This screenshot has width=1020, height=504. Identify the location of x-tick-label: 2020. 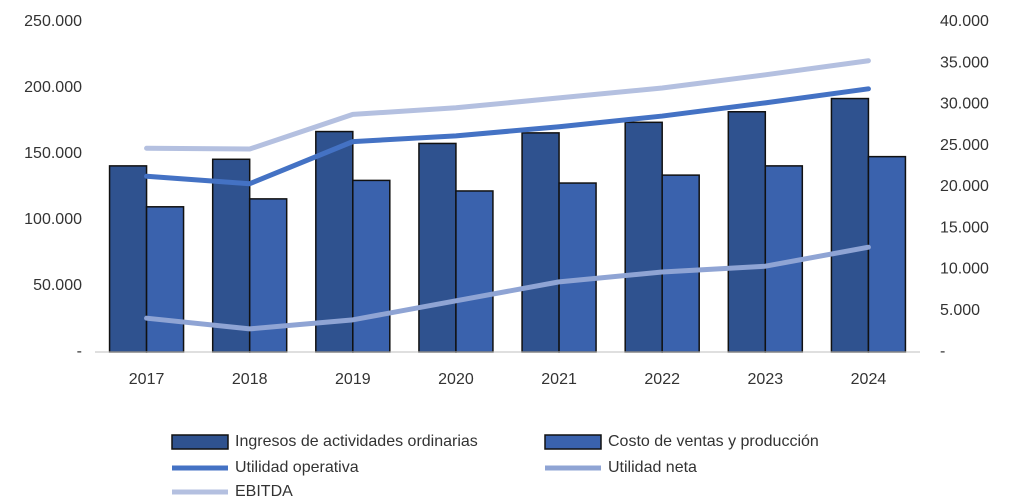
(456, 379).